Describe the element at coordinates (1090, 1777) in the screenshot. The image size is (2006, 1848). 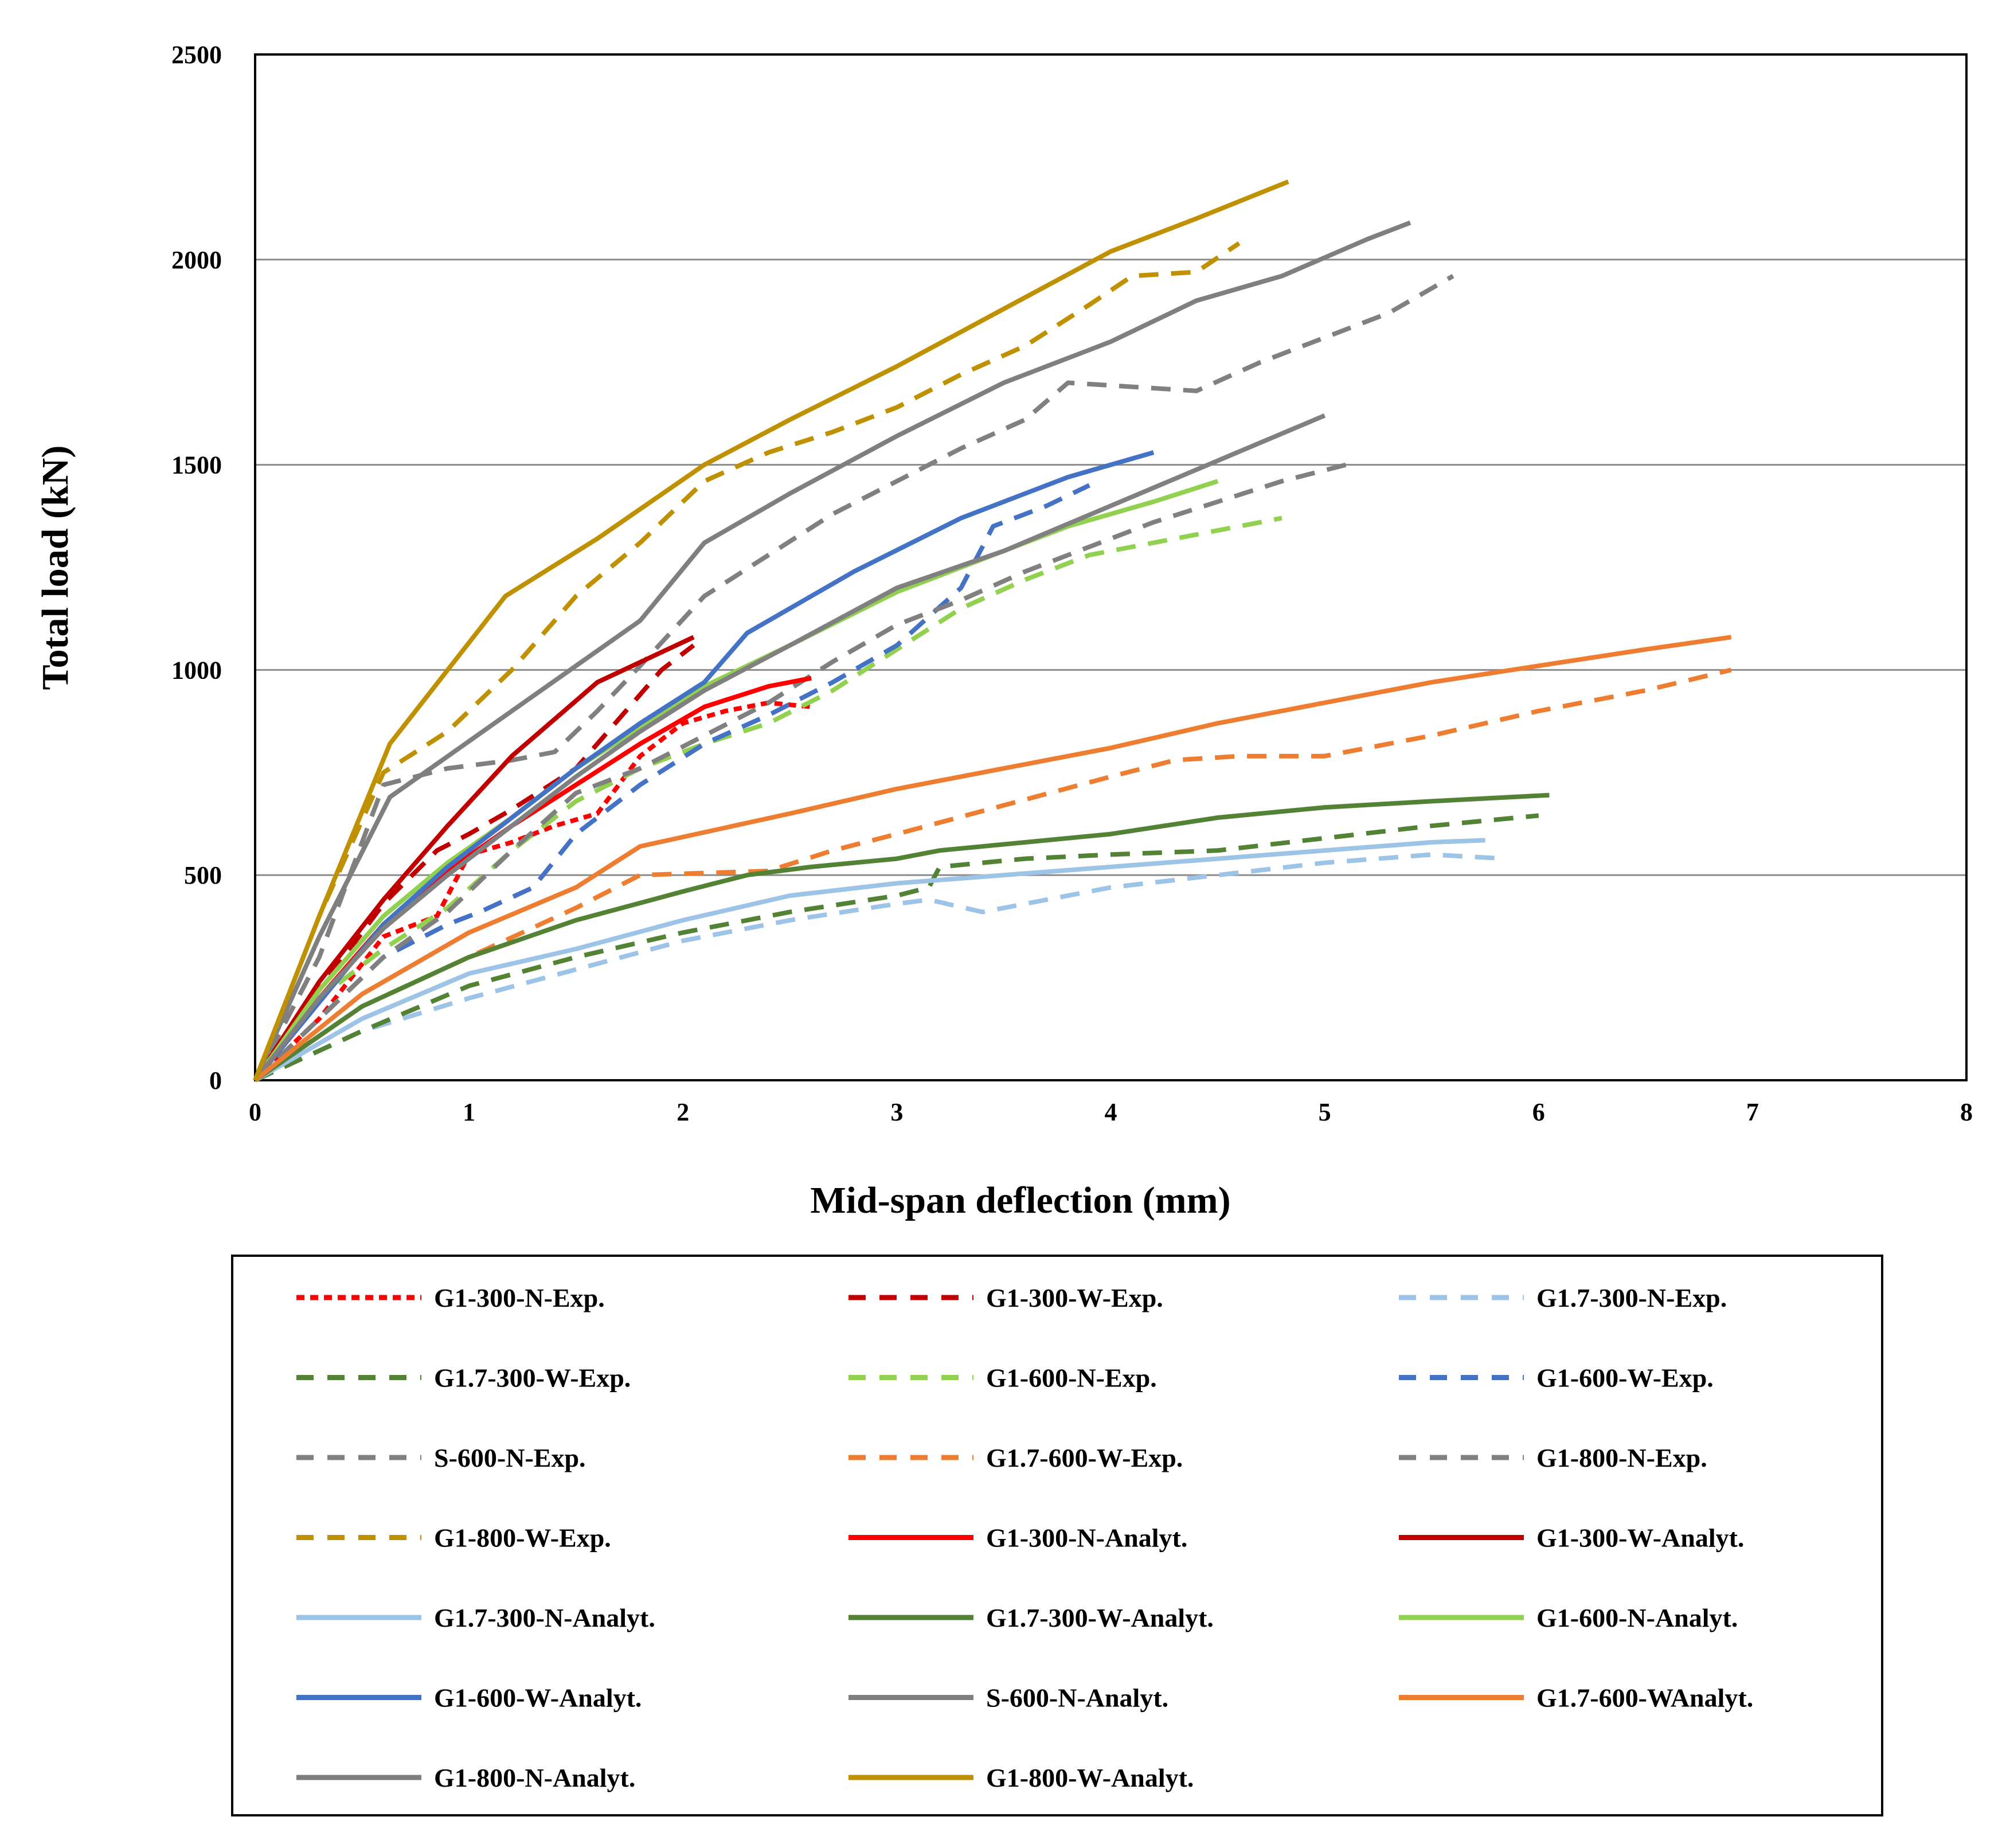
I see `legend-label: G1-800-W-Analyt.` at that location.